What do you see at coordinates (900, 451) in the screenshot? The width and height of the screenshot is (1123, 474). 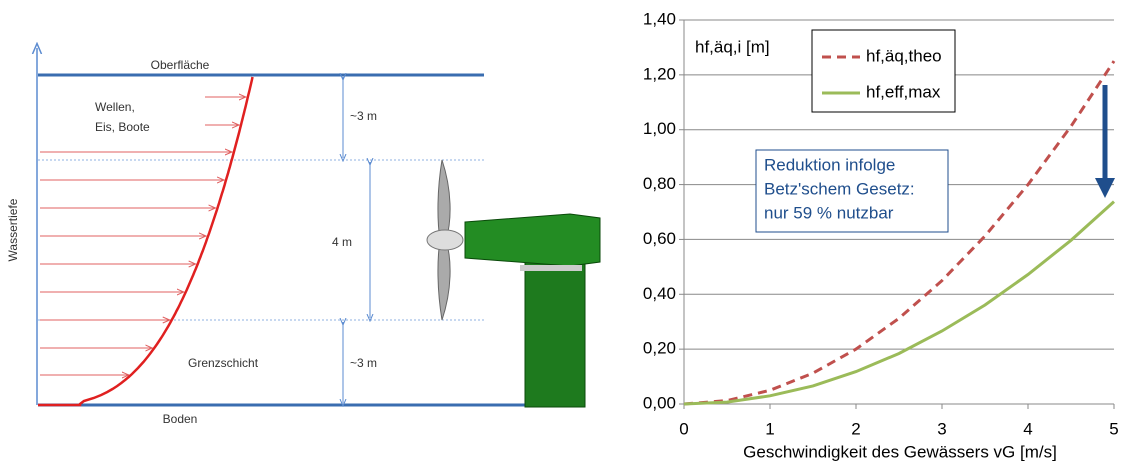 I see `x-axis-label: Geschwindigkeit des Gewässers vG [m/s]` at bounding box center [900, 451].